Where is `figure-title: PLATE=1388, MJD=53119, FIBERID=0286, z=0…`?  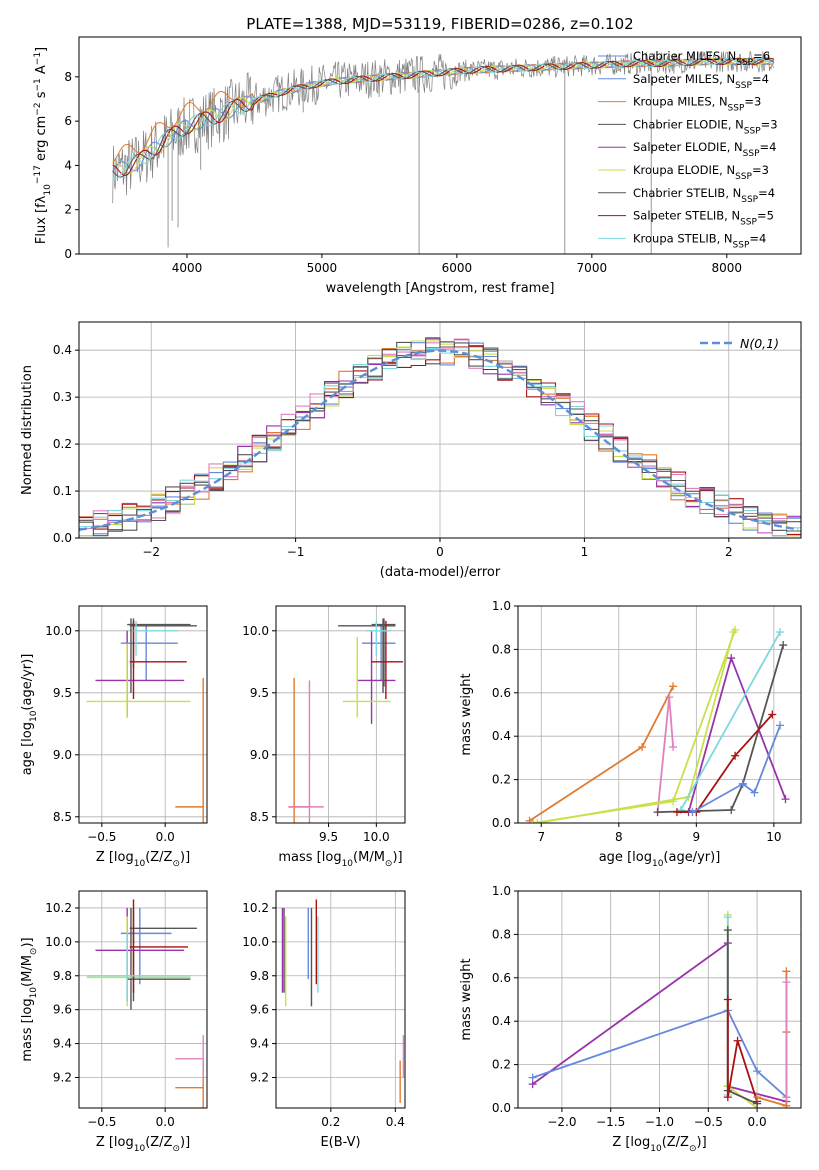 figure-title: PLATE=1388, MJD=53119, FIBERID=0286, z=0… is located at coordinates (439, 24).